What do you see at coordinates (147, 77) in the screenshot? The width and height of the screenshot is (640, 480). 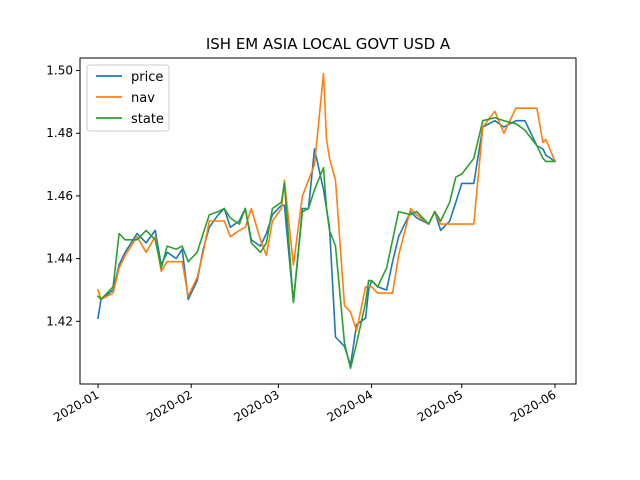 I see `legend-label-price: price` at bounding box center [147, 77].